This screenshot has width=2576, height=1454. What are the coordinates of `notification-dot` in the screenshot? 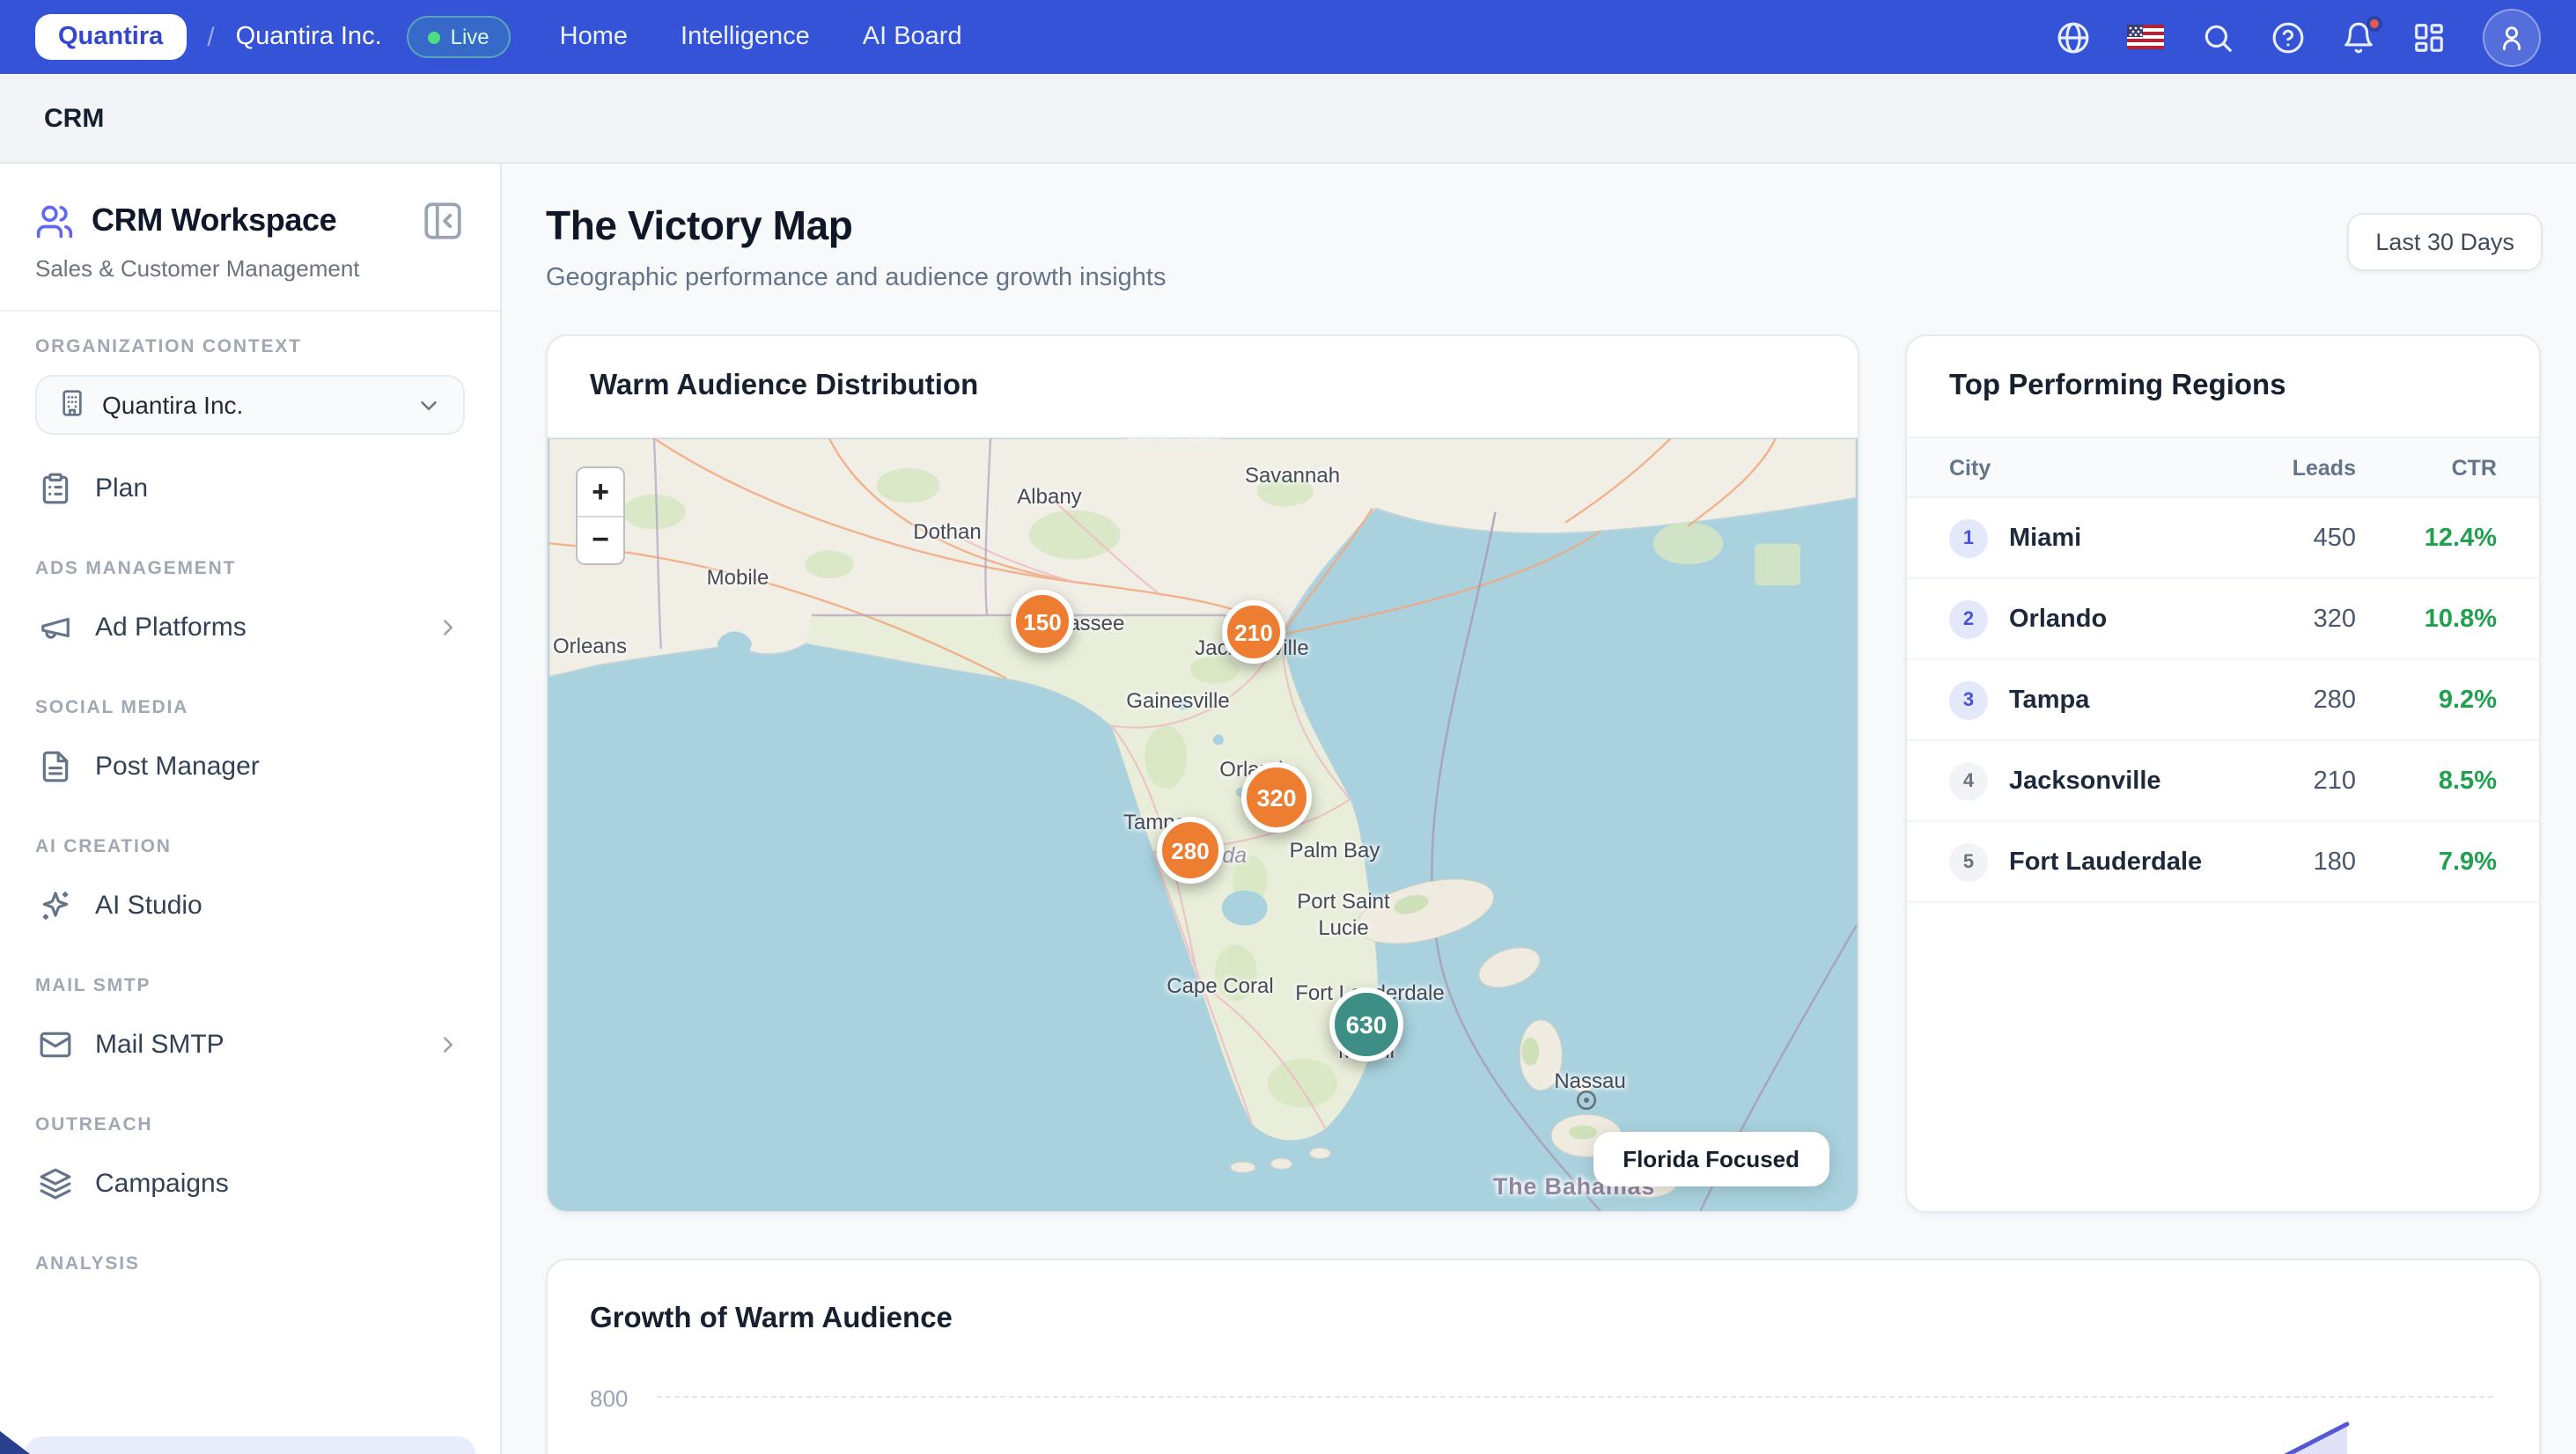 It's located at (2374, 23).